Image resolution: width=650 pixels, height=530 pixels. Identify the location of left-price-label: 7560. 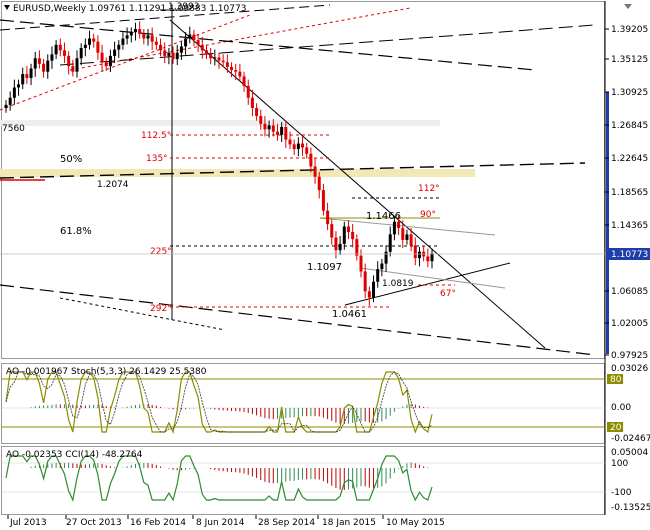
(13, 129).